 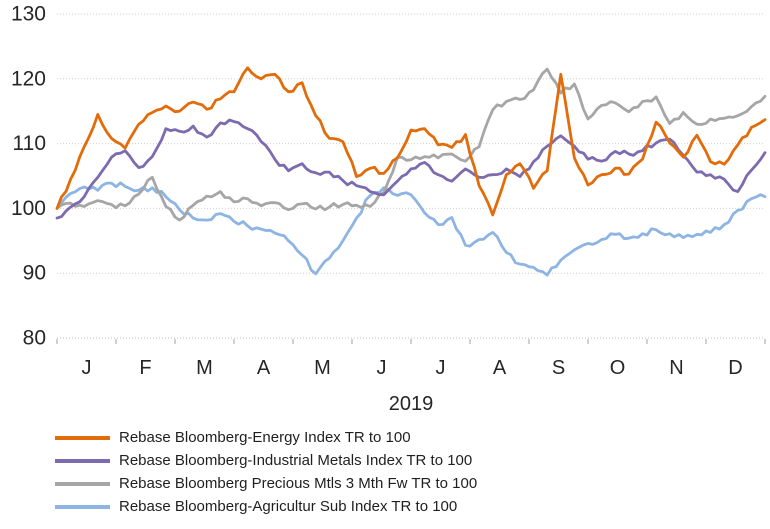 I want to click on y-axis-label-90: 90, so click(x=34, y=273).